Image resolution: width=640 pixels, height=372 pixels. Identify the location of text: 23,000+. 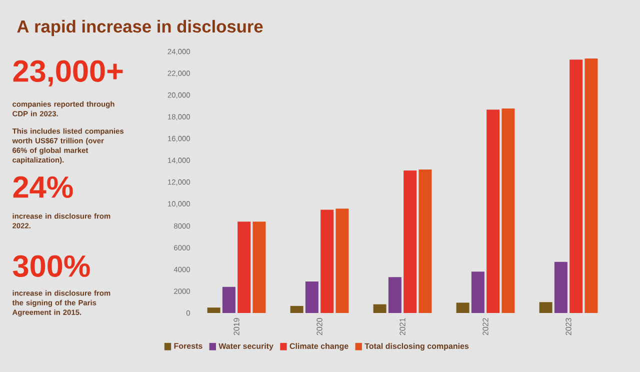
(68, 73).